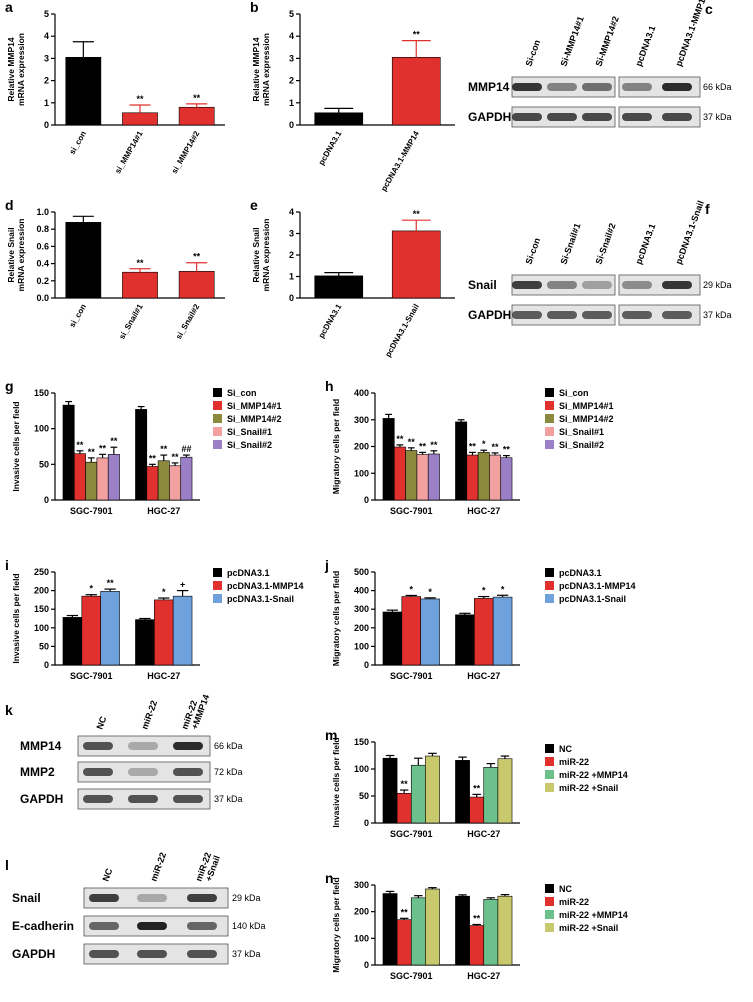  I want to click on y-tick-label: 0.4, so click(42, 264).